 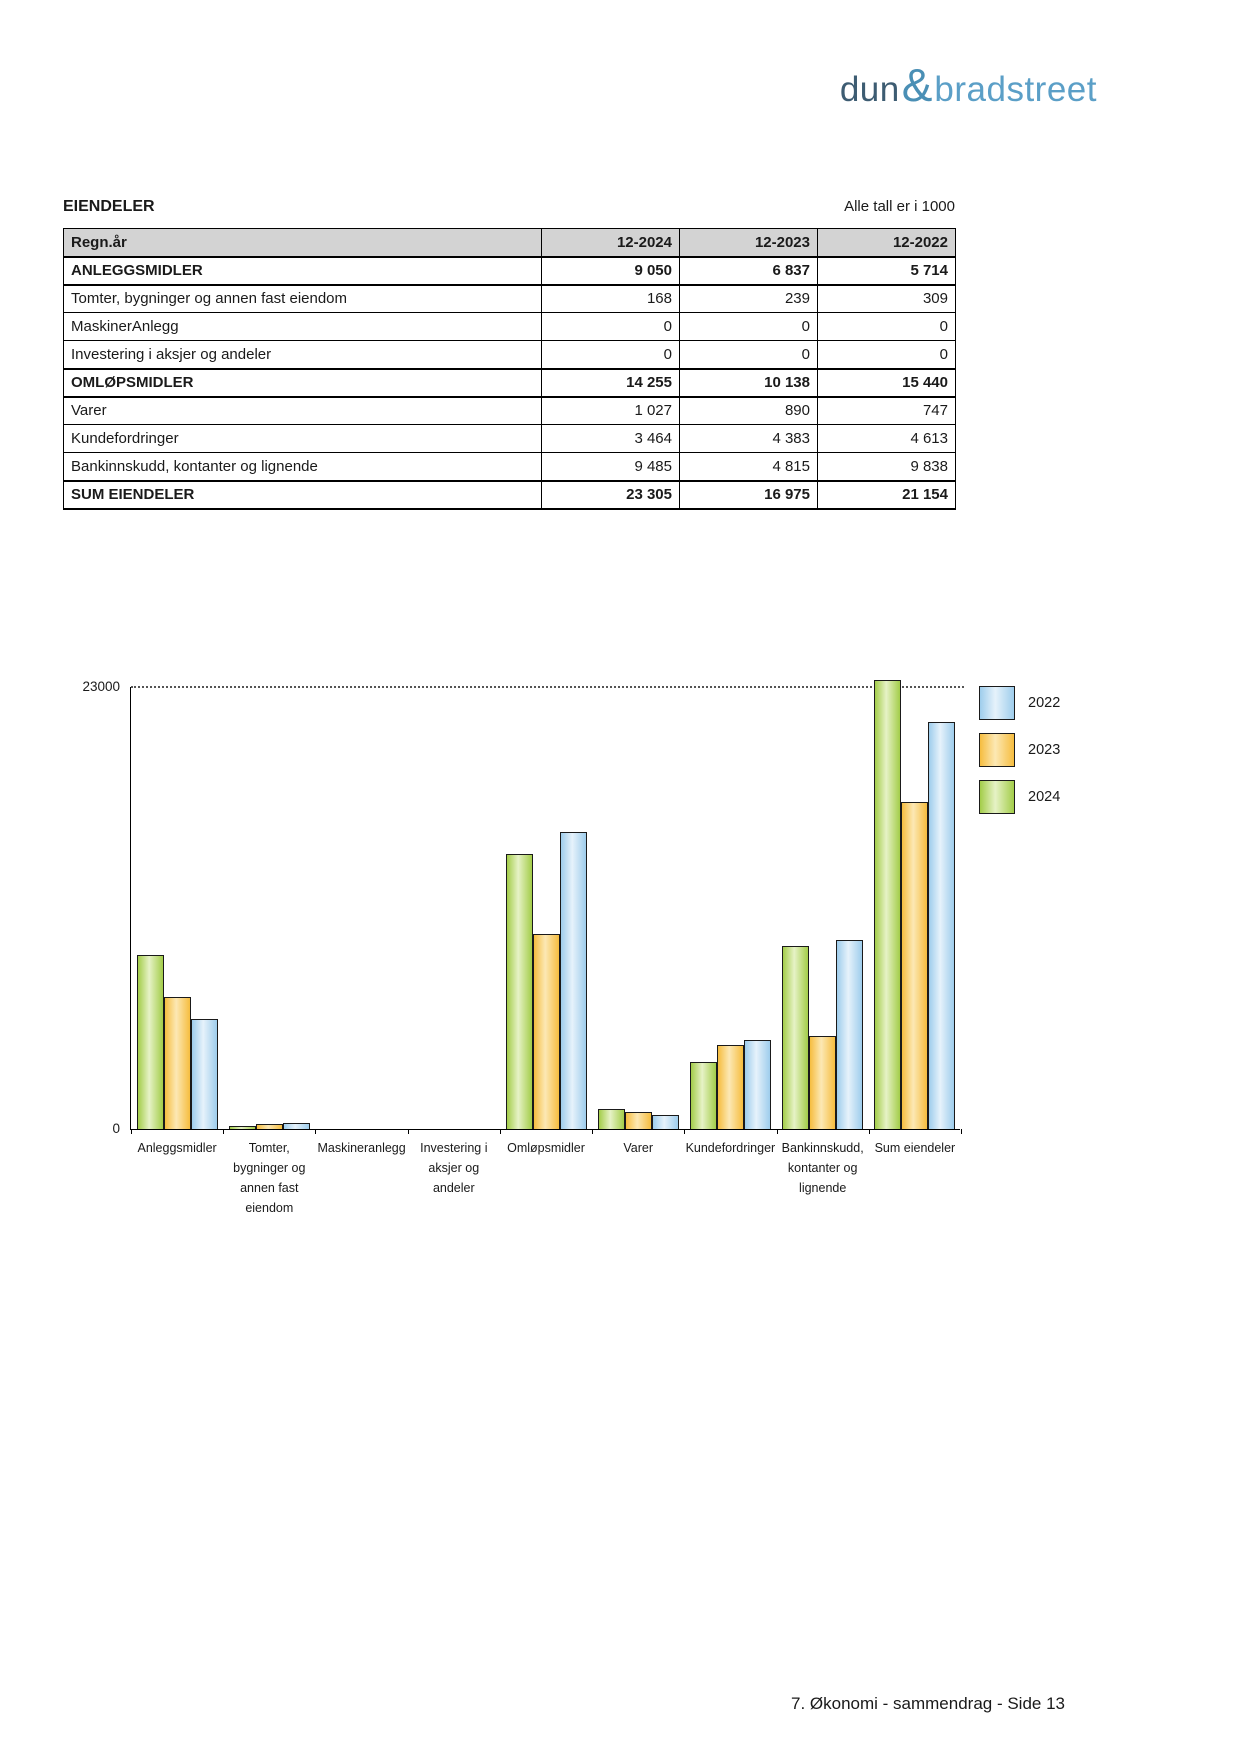 I want to click on assets-table-head-row: Regn.år 12-2024 12-2023 12-2022, so click(x=509, y=243).